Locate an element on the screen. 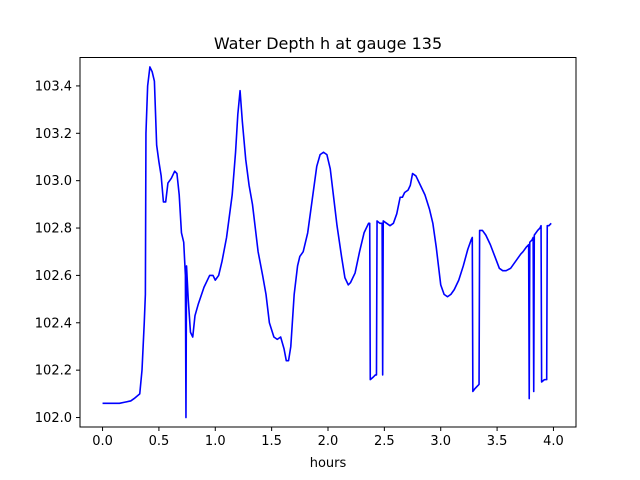  x-tick-label: 1.5 is located at coordinates (271, 441).